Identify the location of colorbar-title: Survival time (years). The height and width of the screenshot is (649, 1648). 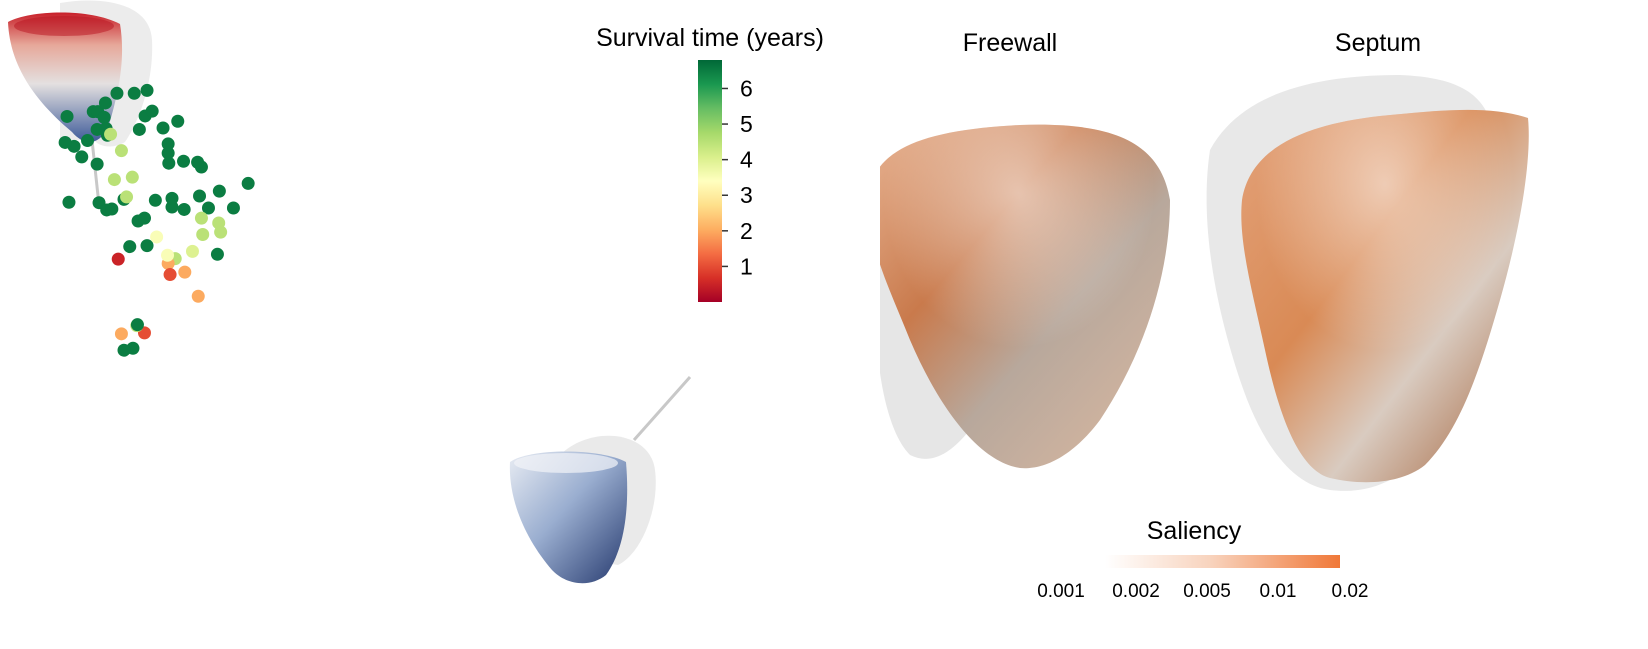
(710, 38).